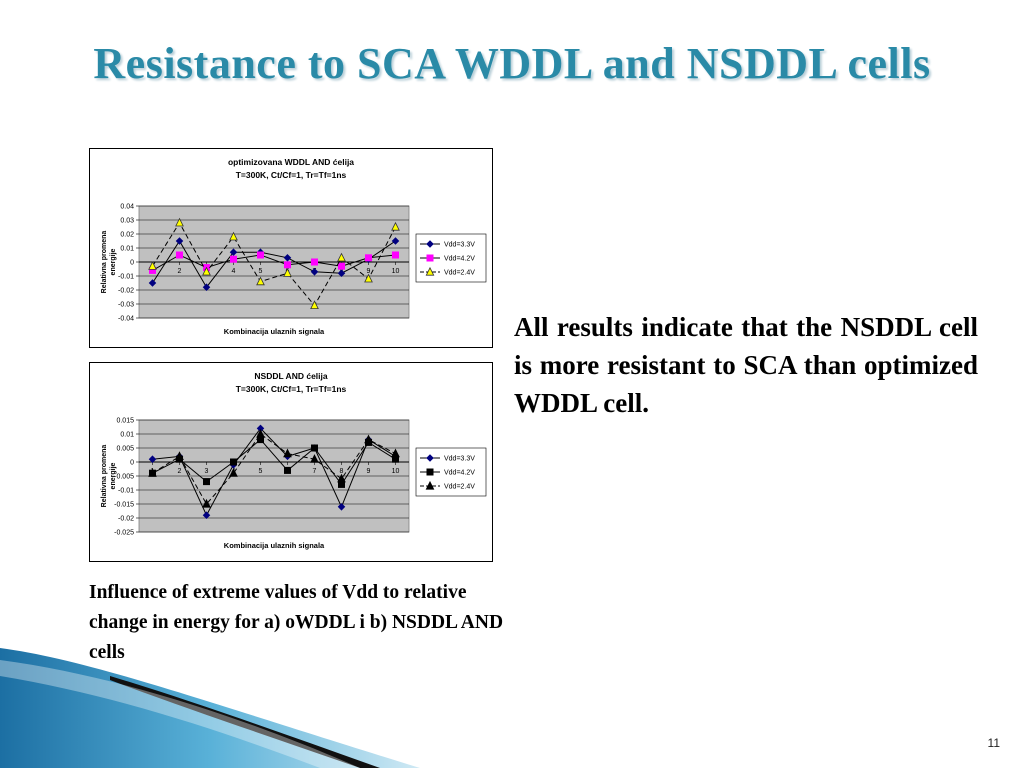 The width and height of the screenshot is (1024, 768). I want to click on owddl-title: optimizovana WDDL AND ćelija, so click(291, 162).